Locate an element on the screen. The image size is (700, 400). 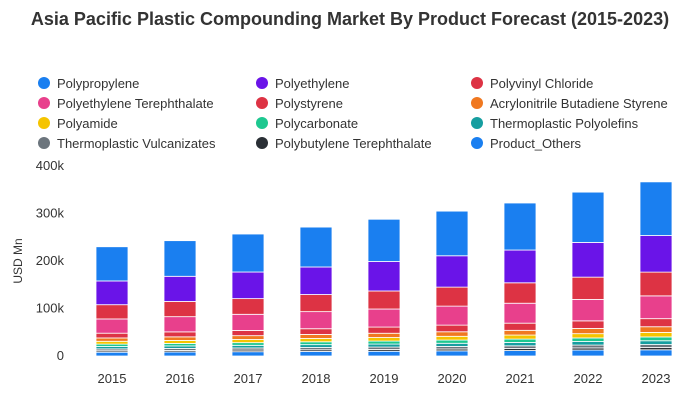
bar-stack-2020 is located at coordinates (452, 283).